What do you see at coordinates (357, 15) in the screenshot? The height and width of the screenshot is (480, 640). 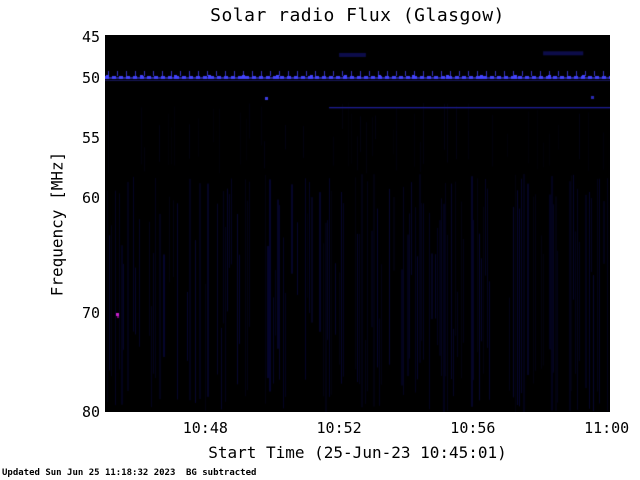 I see `chart-title: Solar radio Flux (Glasgow)` at bounding box center [357, 15].